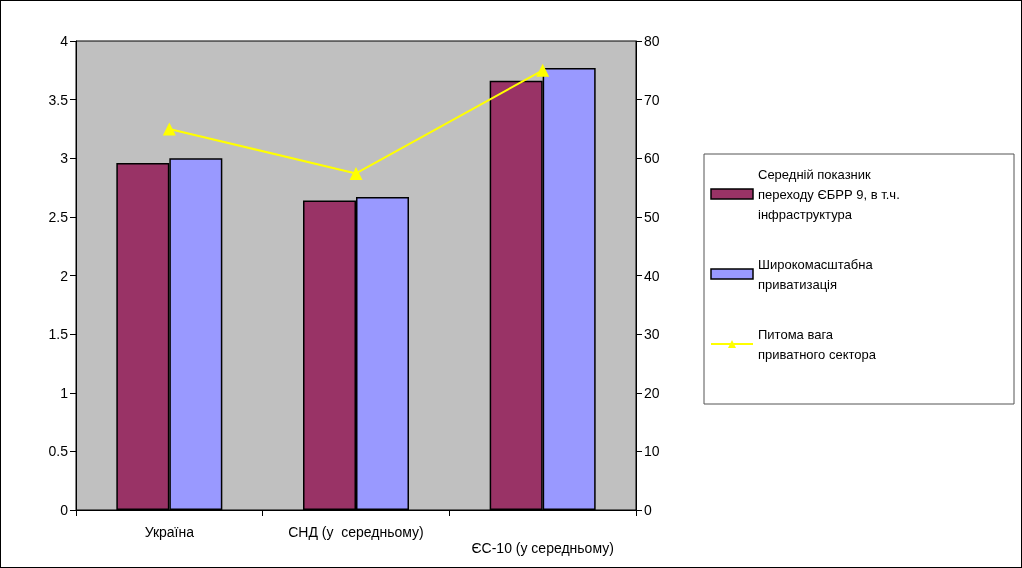 This screenshot has width=1022, height=568. I want to click on y-tick-label: 2.5, so click(58, 216).